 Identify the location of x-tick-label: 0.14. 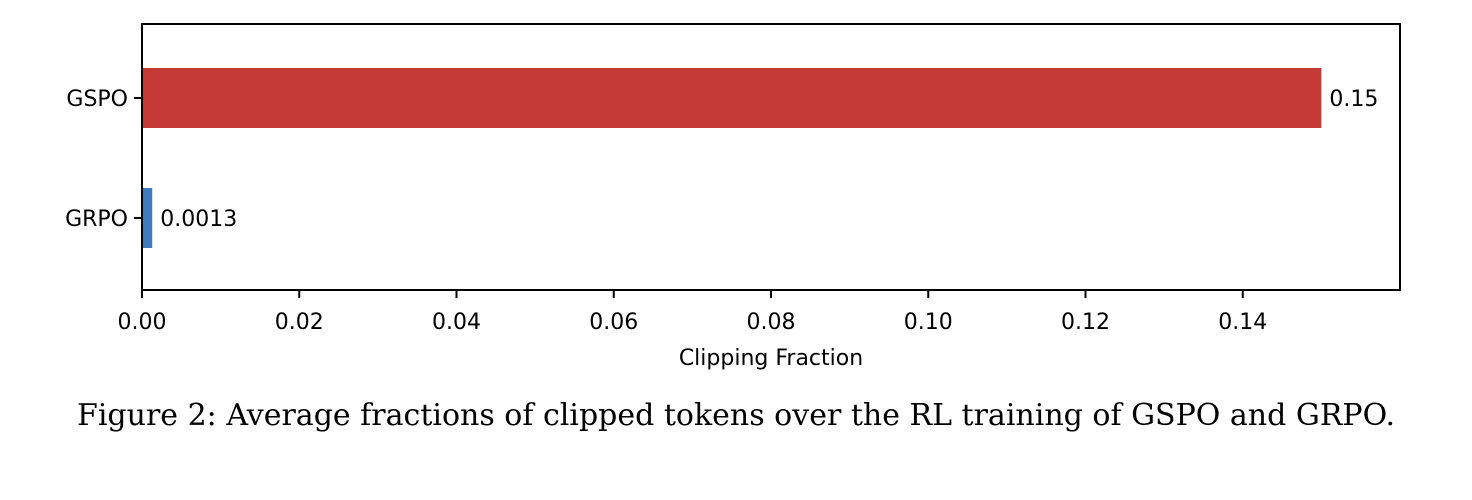
(1242, 322).